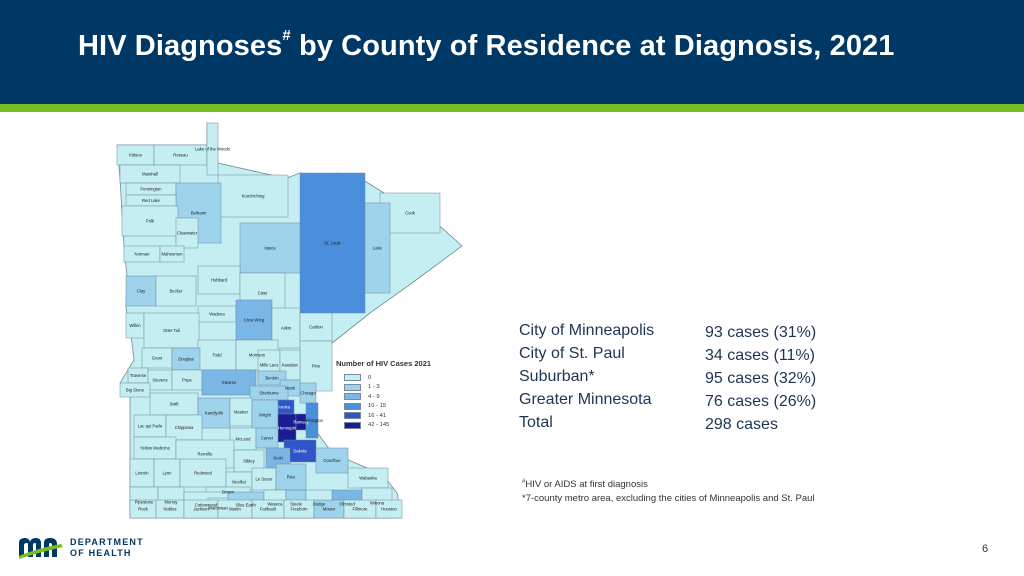 The width and height of the screenshot is (1024, 576). Describe the element at coordinates (144, 502) in the screenshot. I see `county-label: Pipestone` at that location.